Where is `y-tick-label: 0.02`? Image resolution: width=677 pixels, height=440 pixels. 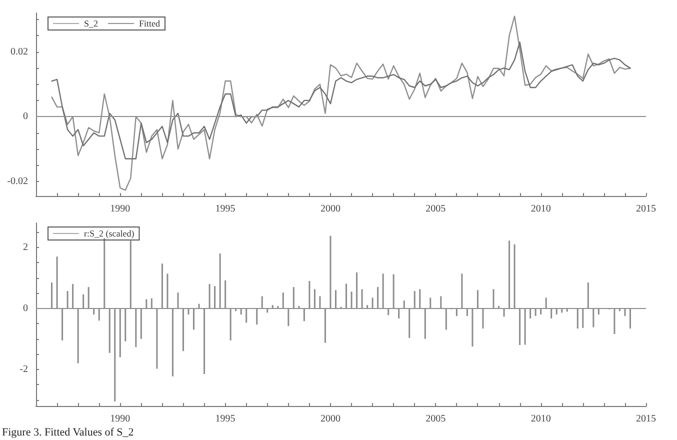
y-tick-label: 0.02 is located at coordinates (19, 52).